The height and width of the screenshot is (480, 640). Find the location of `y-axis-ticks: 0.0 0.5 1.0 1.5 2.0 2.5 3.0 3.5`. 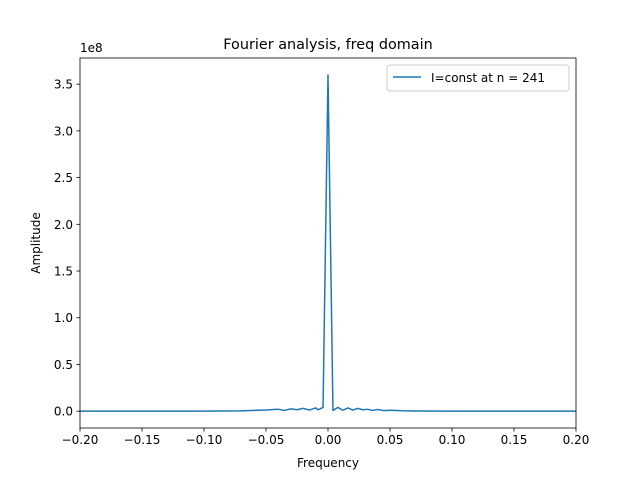

y-axis-ticks: 0.0 0.5 1.0 1.5 2.0 2.5 3.0 3.5 is located at coordinates (67, 248).